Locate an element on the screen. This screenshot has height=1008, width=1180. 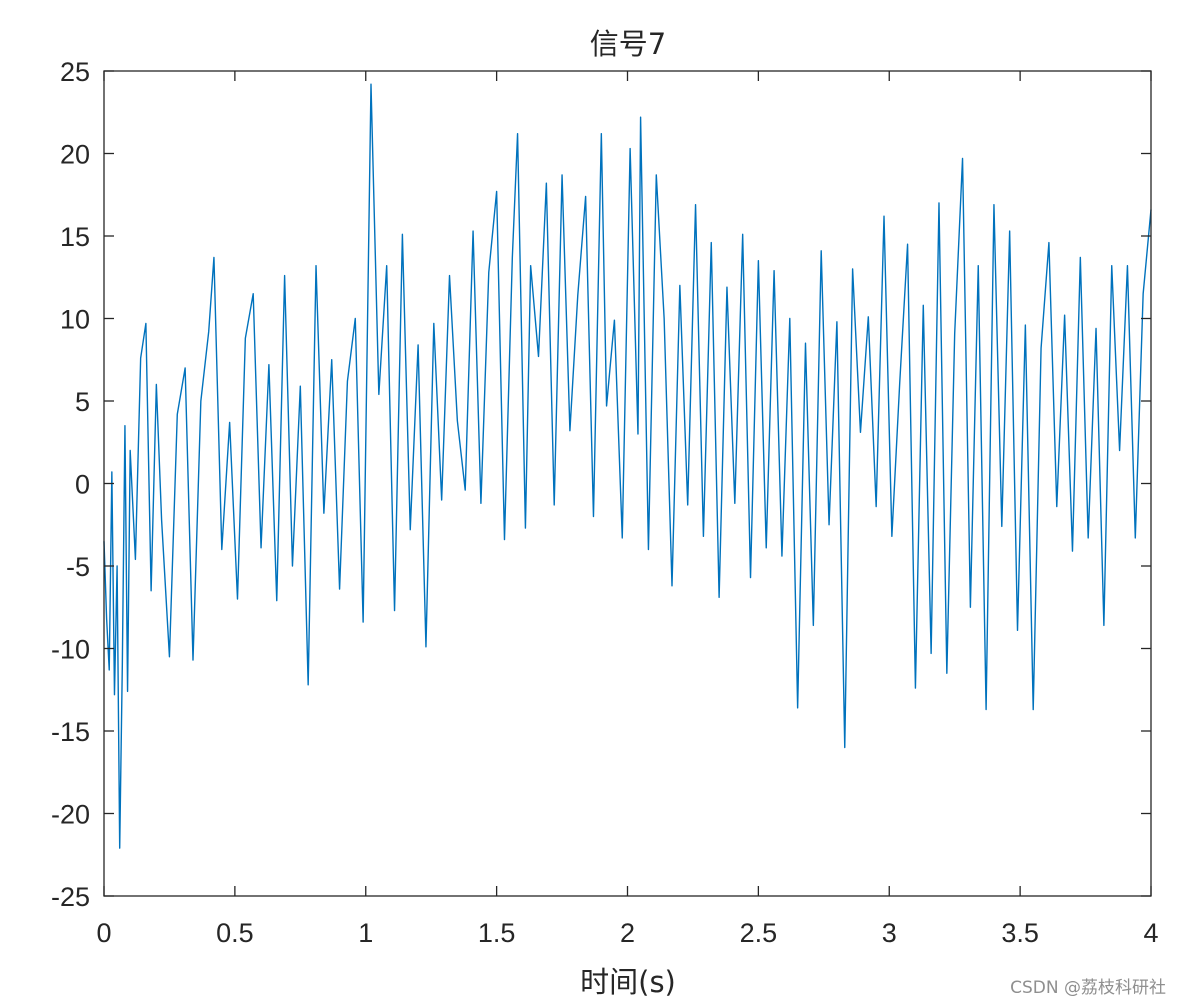
y-tick-label: -20 is located at coordinates (70, 815).